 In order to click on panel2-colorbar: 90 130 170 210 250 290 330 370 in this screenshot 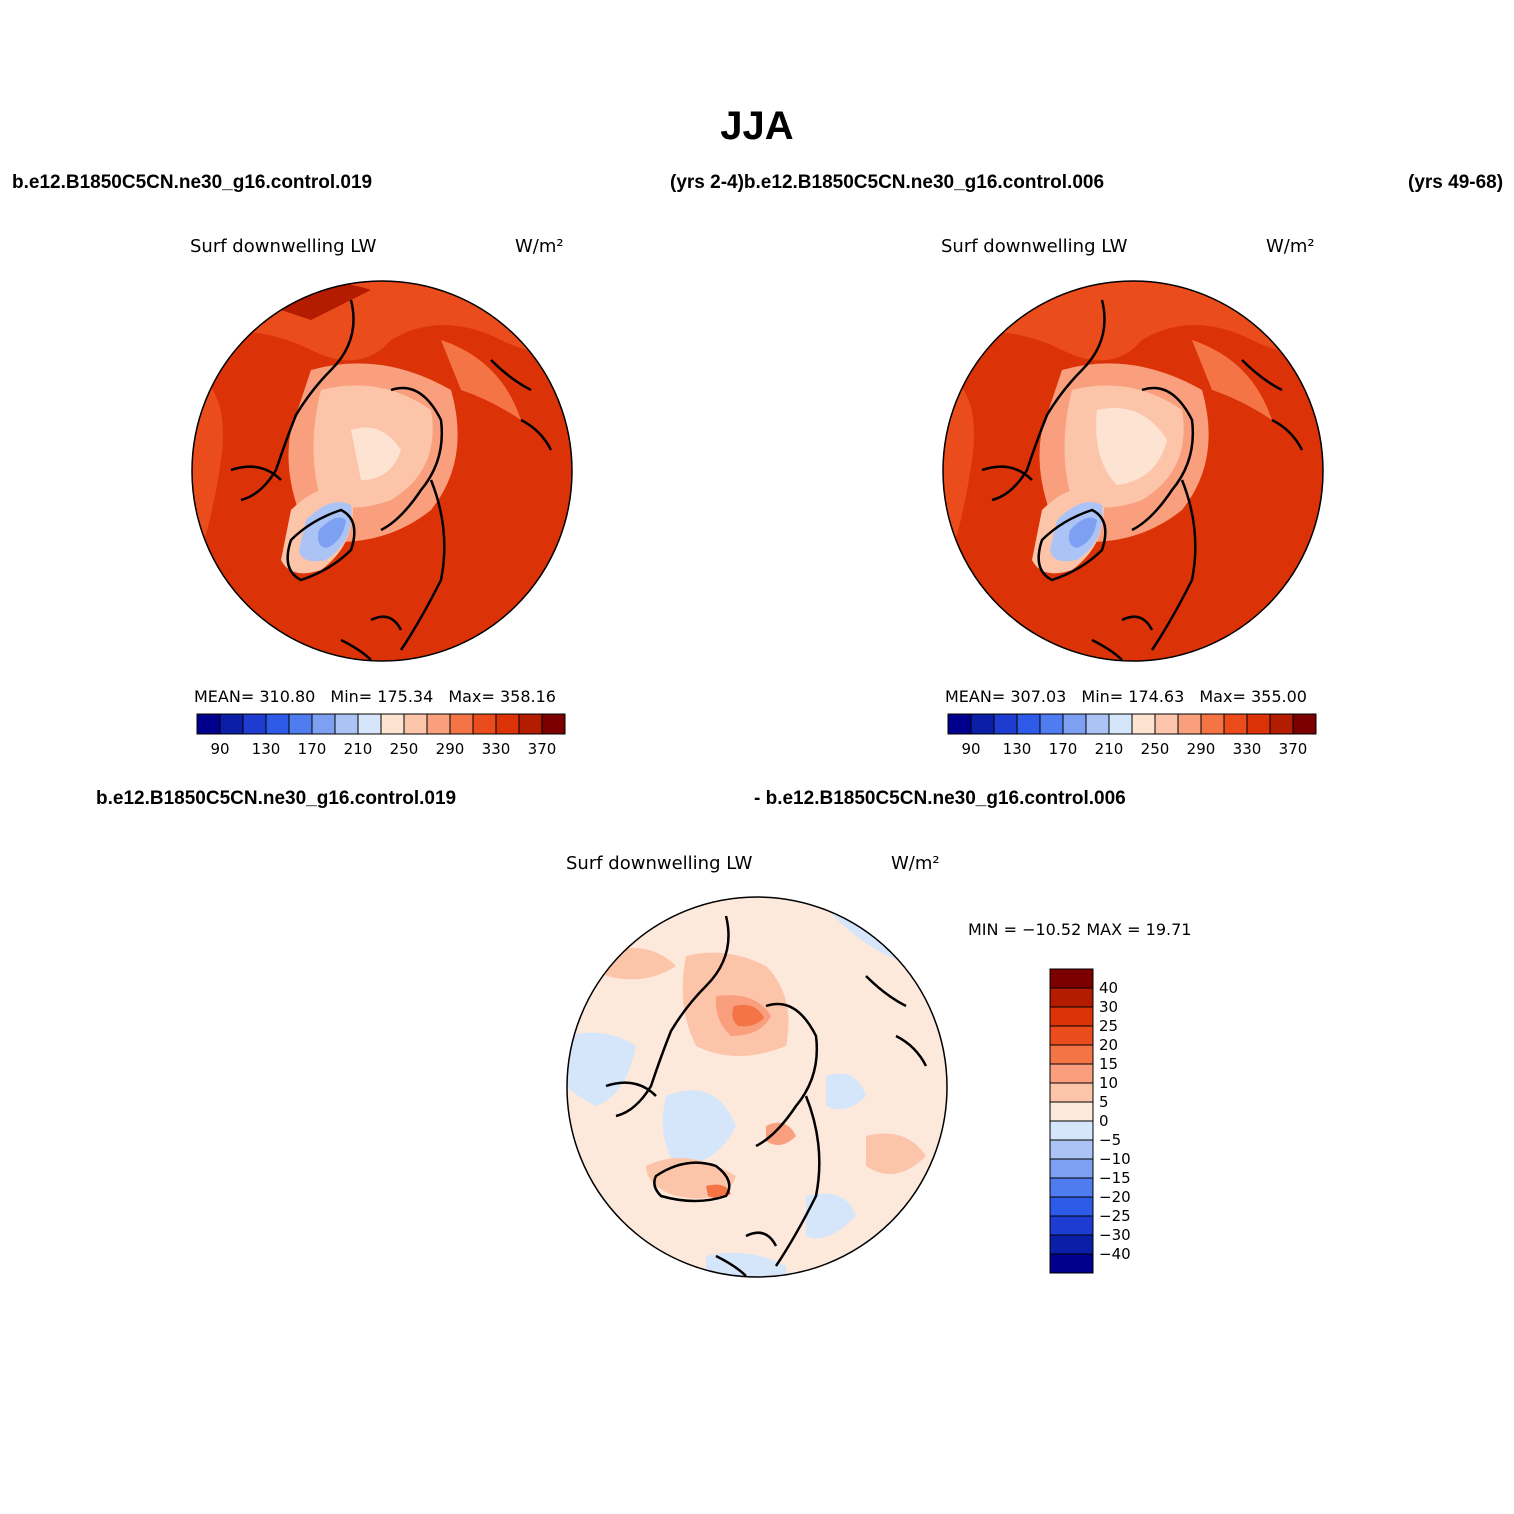, I will do `click(1132, 735)`.